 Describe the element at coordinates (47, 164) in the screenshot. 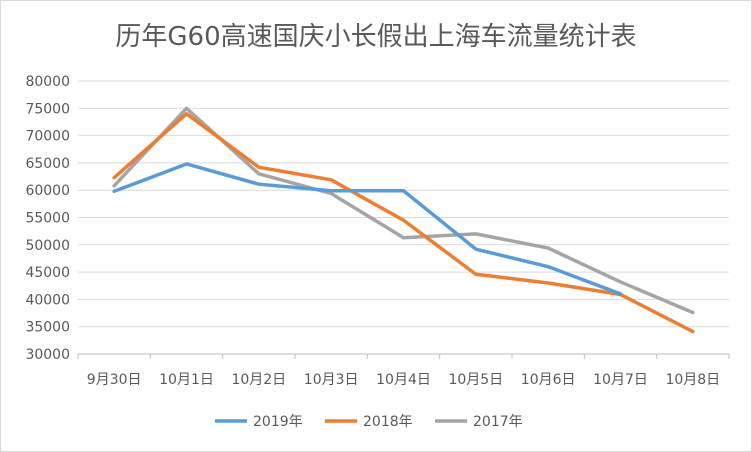

I see `y-tick-label: 65000` at that location.